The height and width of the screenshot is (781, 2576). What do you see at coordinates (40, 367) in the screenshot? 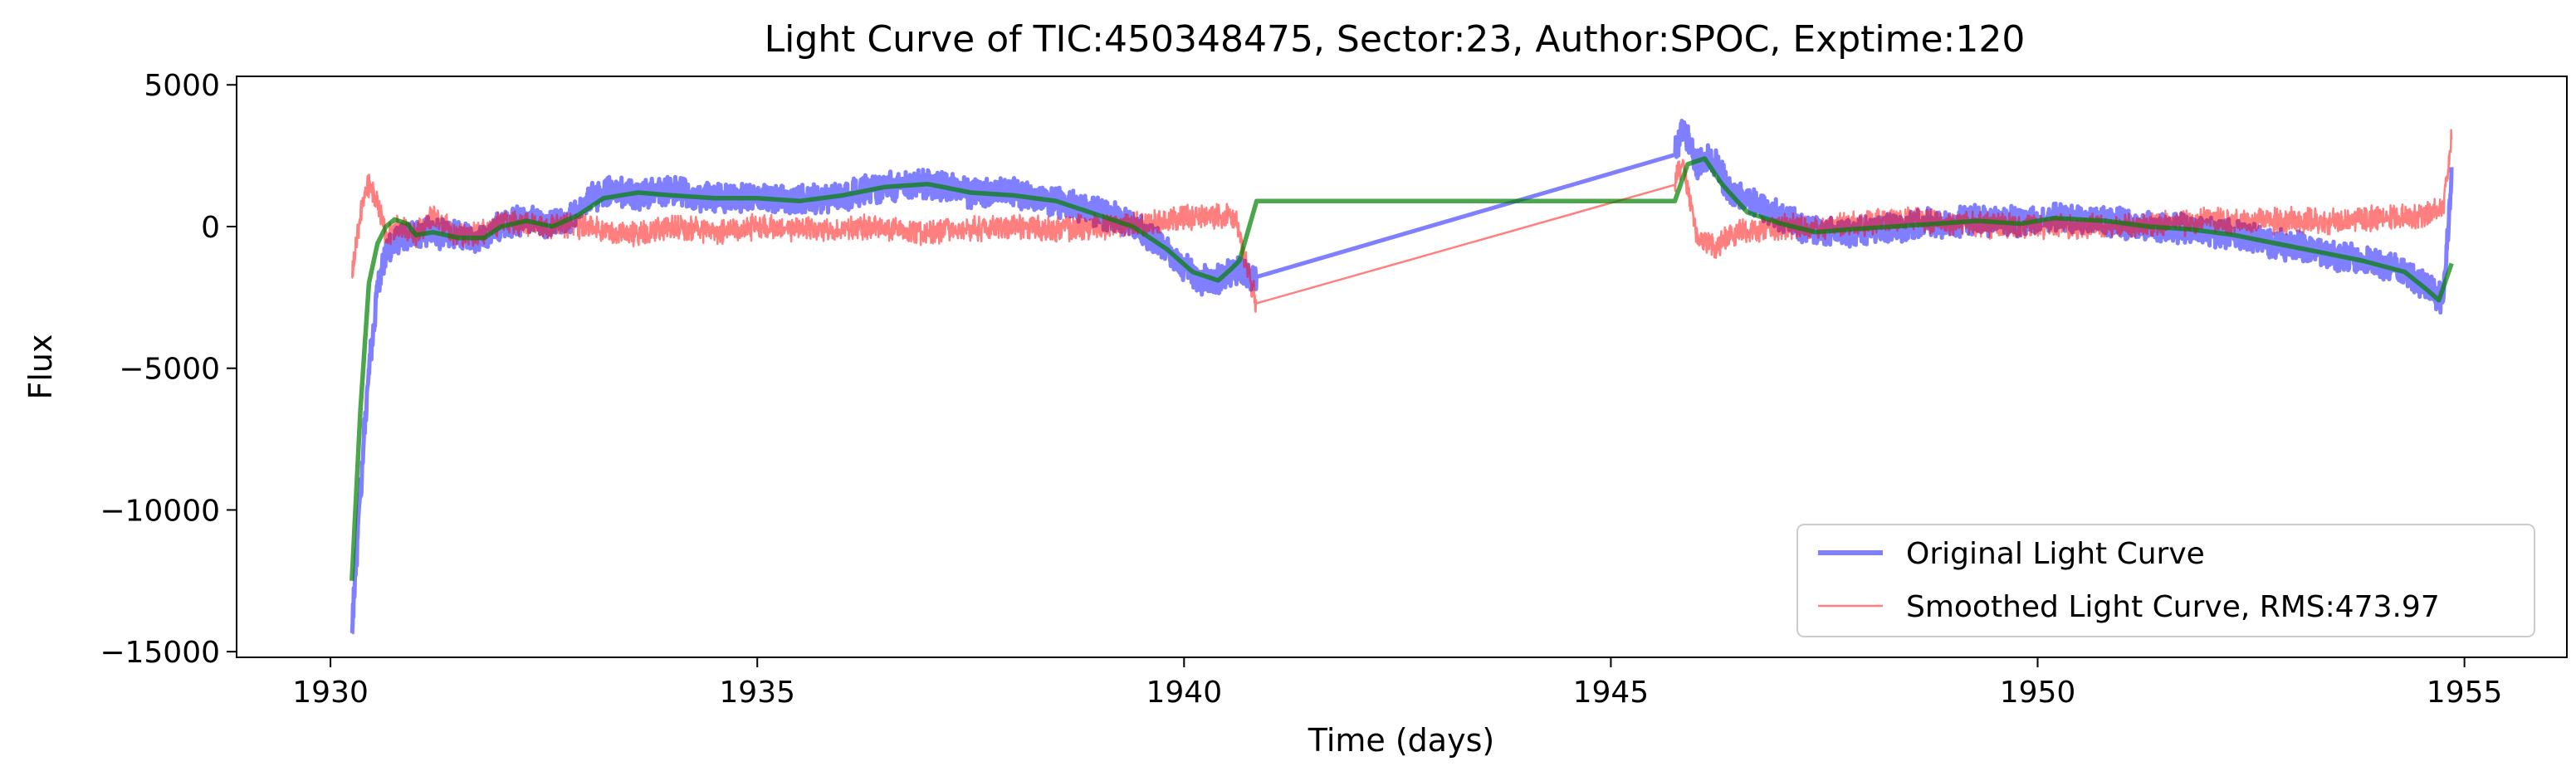
I see `y-axis-label: Flux` at bounding box center [40, 367].